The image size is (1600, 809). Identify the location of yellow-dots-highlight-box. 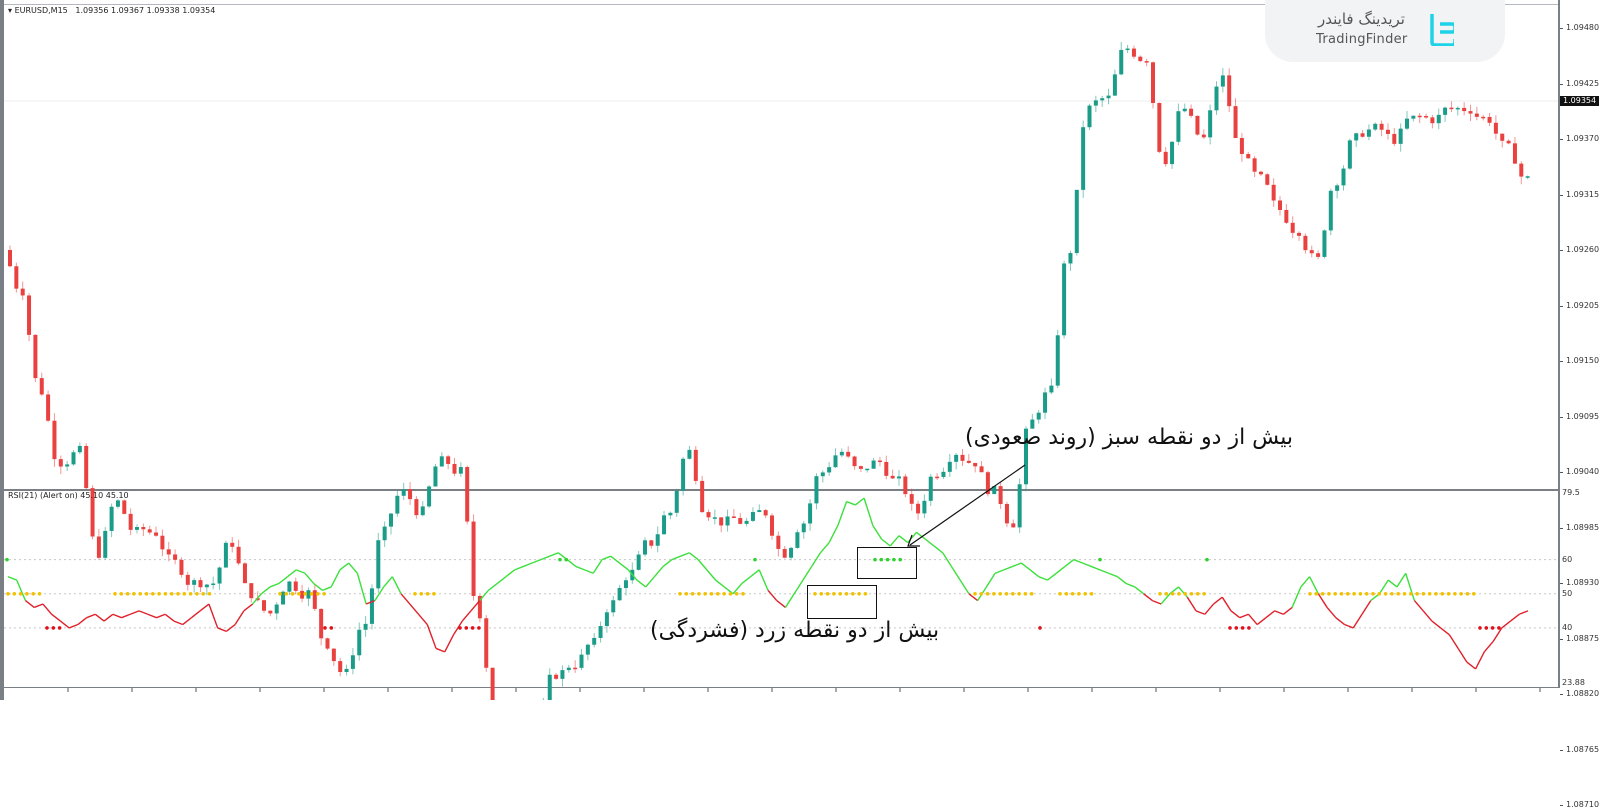
(842, 602).